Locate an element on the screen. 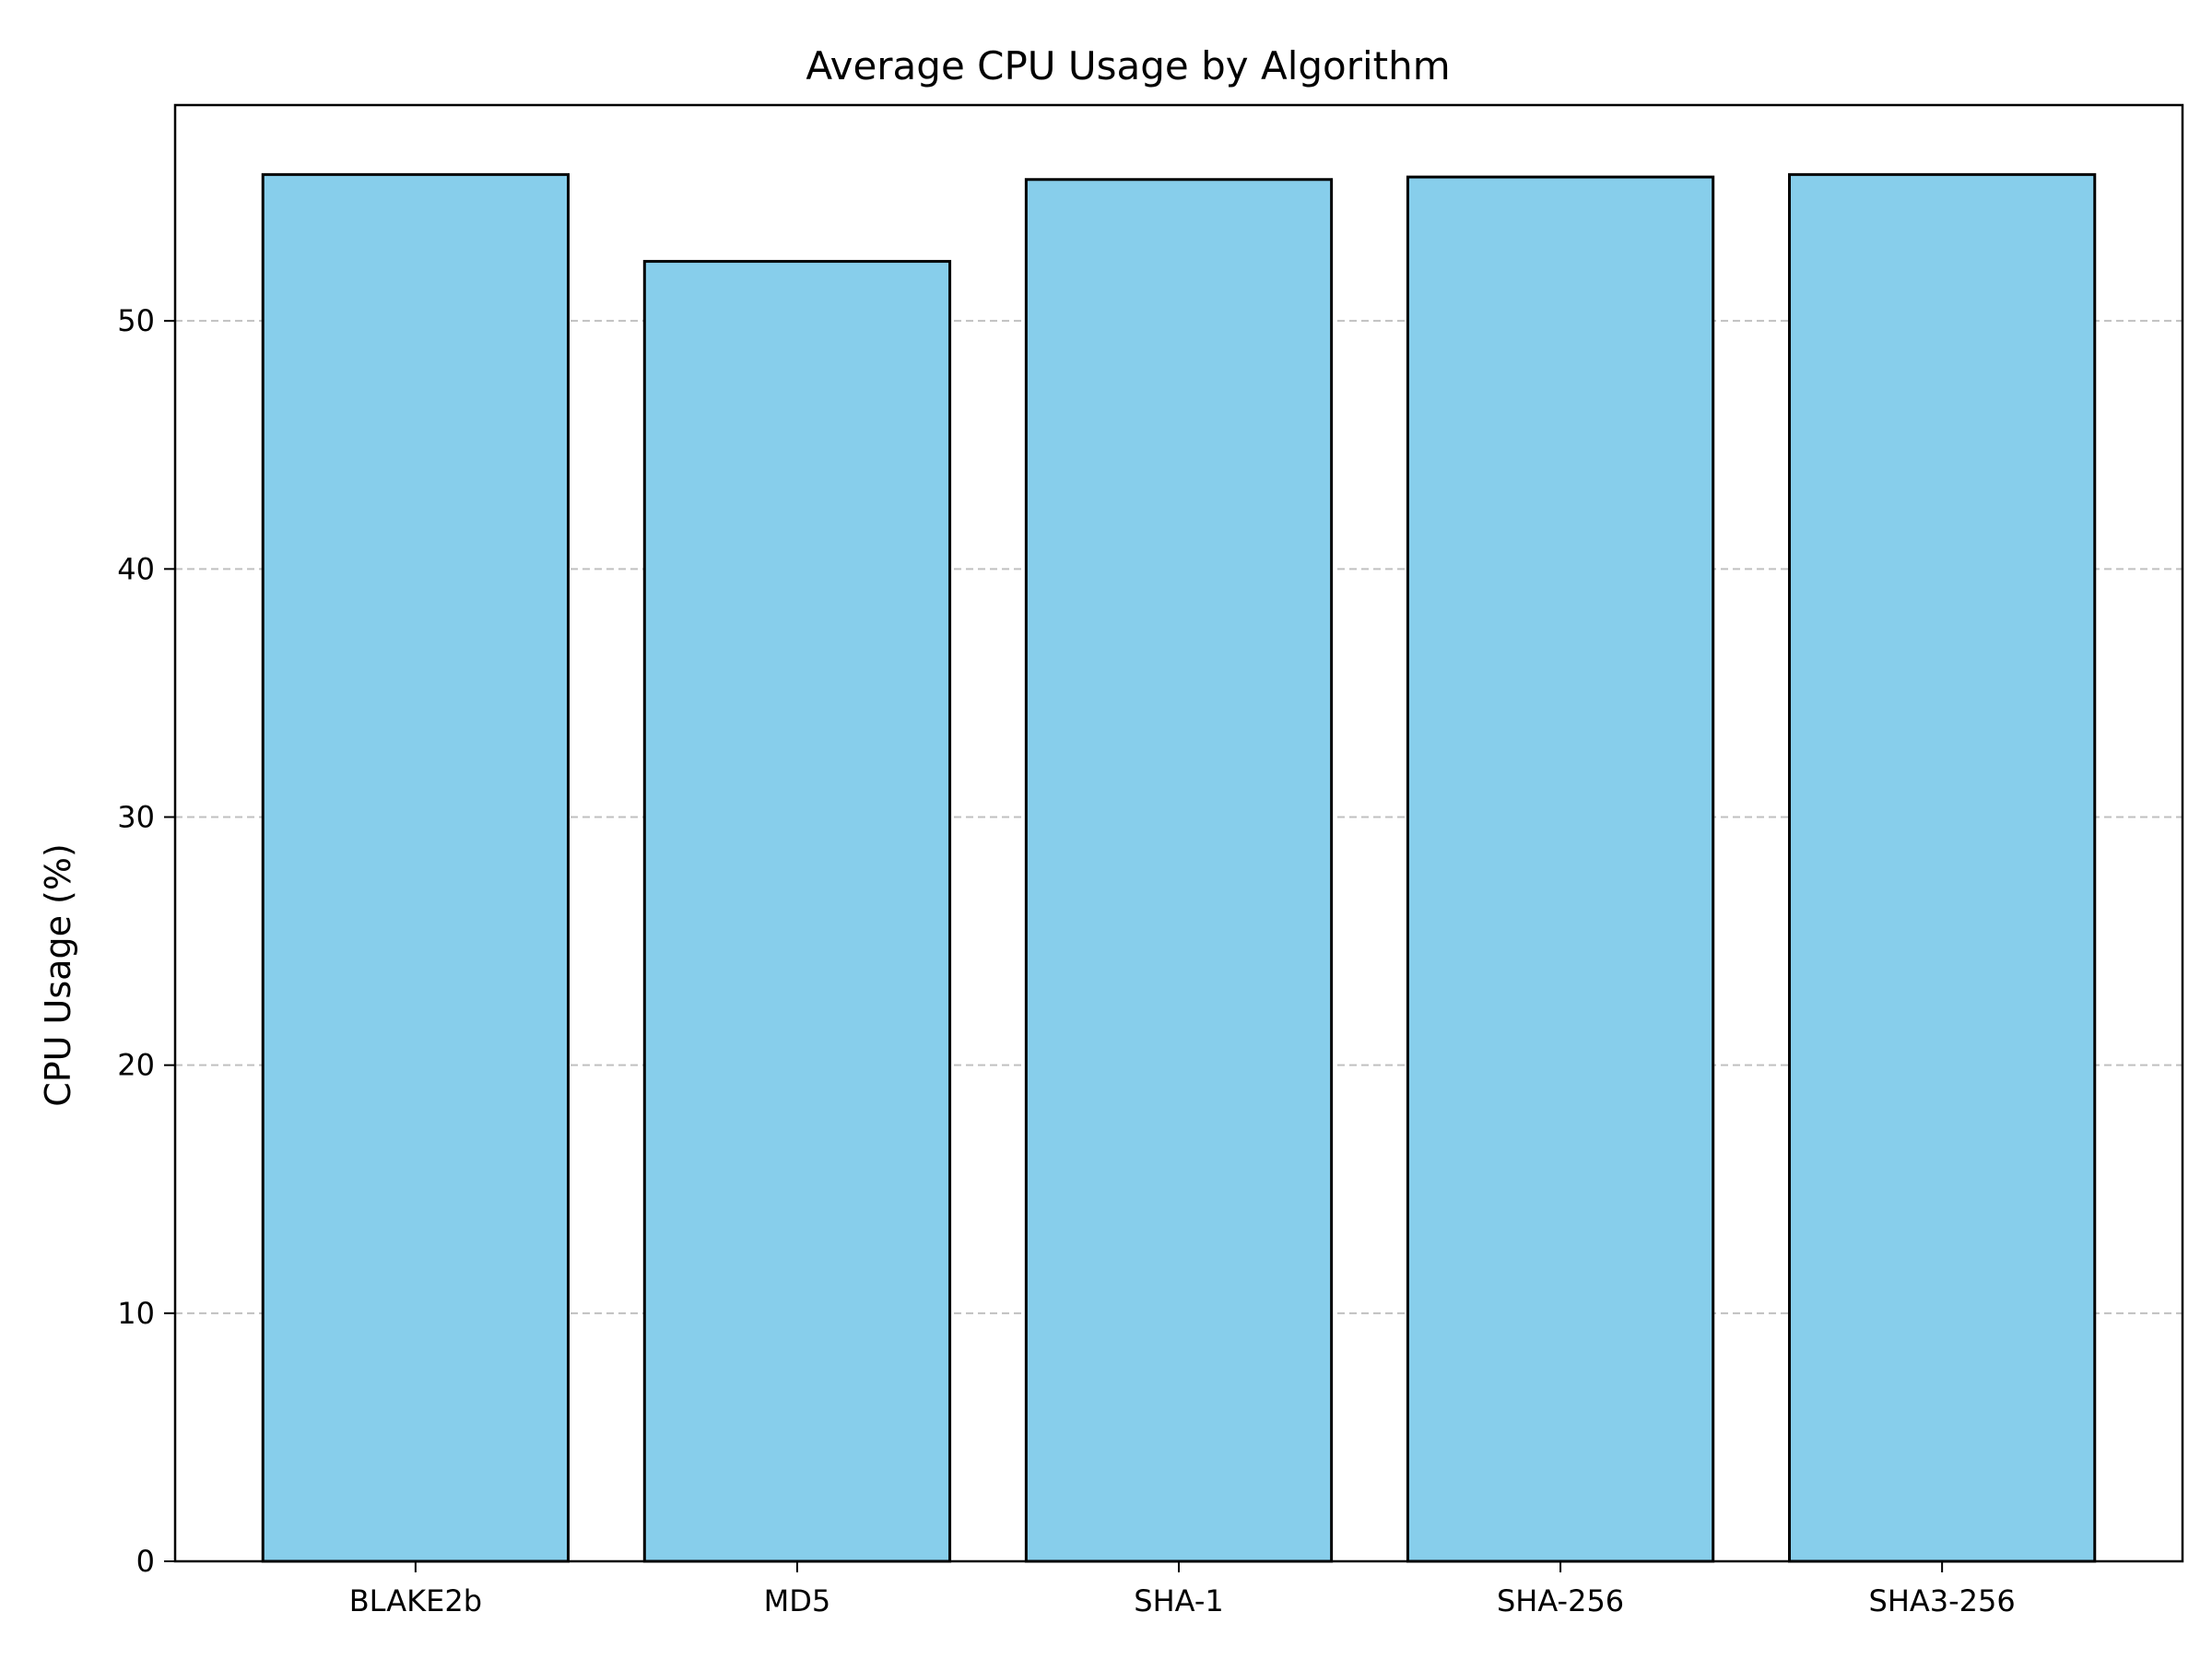  y-ticks: 0 10 20 30 40 50 is located at coordinates (146, 941).